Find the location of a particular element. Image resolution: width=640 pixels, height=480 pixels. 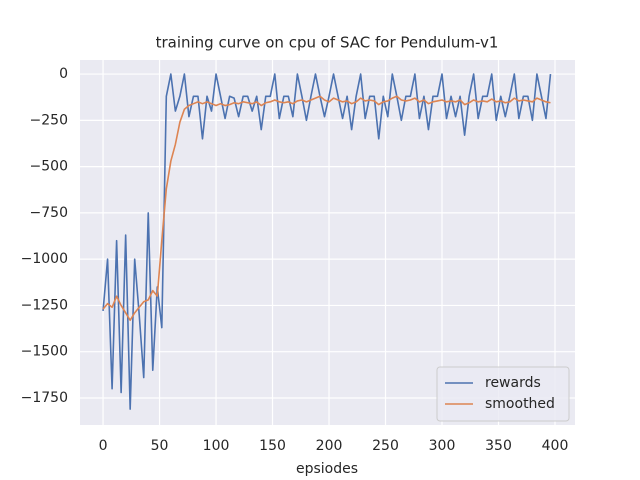

y-tick-label: −1750 is located at coordinates (44, 398).